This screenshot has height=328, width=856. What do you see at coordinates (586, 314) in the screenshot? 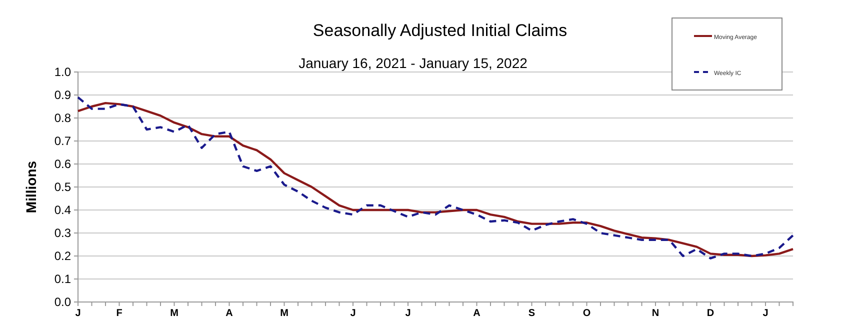
I see `x-tick-label: O` at bounding box center [586, 314].